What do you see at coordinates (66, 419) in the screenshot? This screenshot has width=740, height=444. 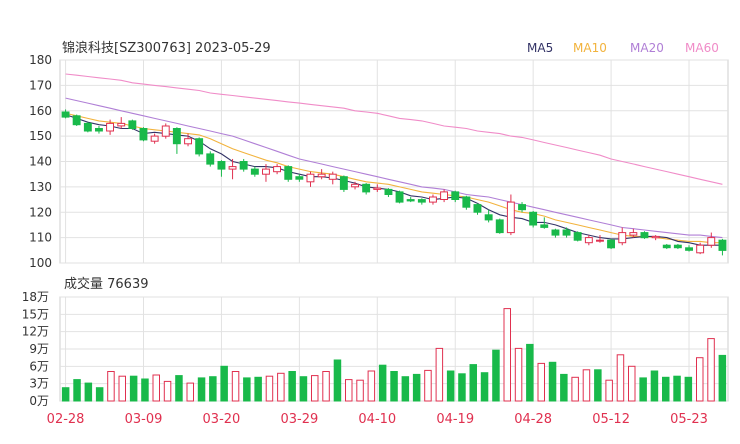 I see `date-tick-label: 02-28` at bounding box center [66, 419].